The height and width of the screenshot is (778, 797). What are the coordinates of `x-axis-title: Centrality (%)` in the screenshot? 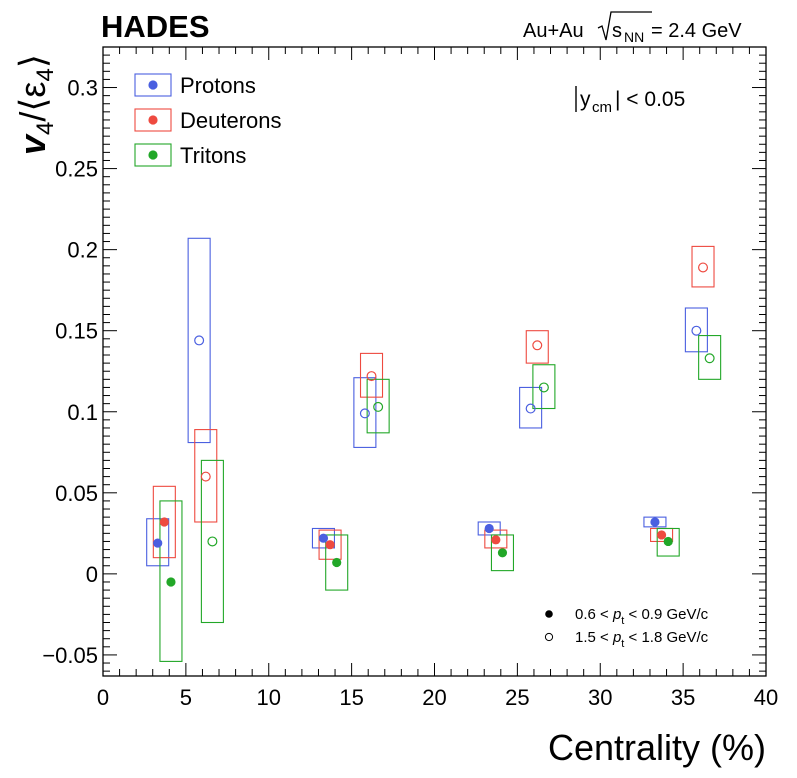 It's located at (657, 747).